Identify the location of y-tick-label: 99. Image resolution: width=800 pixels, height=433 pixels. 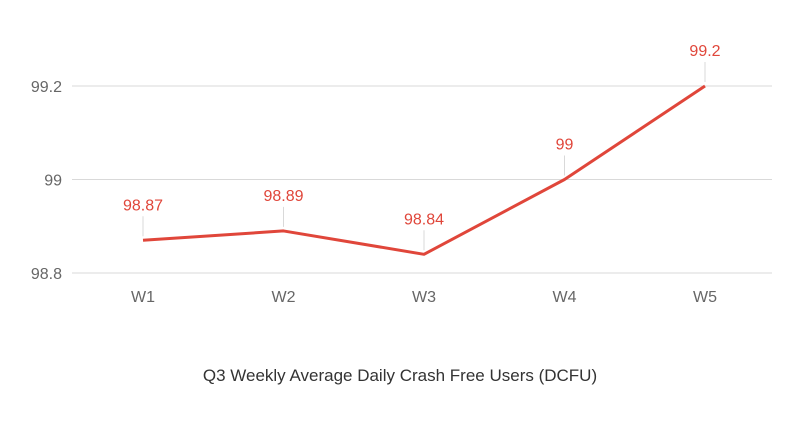
(53, 181).